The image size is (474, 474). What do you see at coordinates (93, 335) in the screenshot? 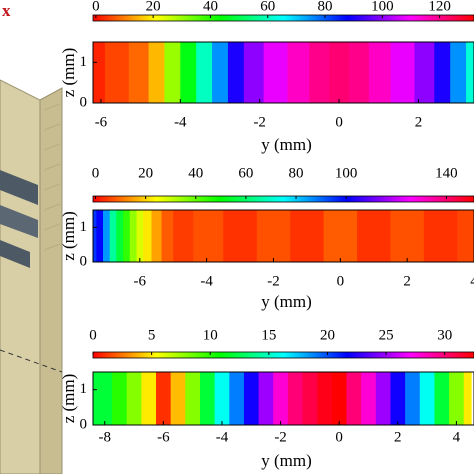
I see `colorbar-tick-label: 0` at bounding box center [93, 335].